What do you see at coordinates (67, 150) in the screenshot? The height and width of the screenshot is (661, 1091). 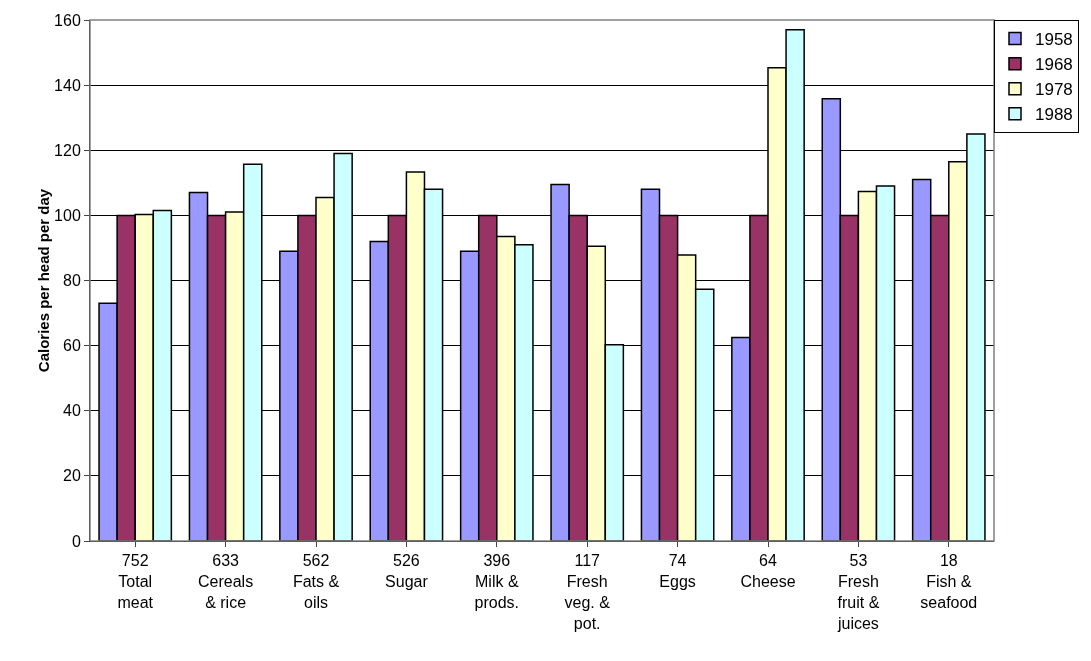 I see `y-tick-label: 120` at bounding box center [67, 150].